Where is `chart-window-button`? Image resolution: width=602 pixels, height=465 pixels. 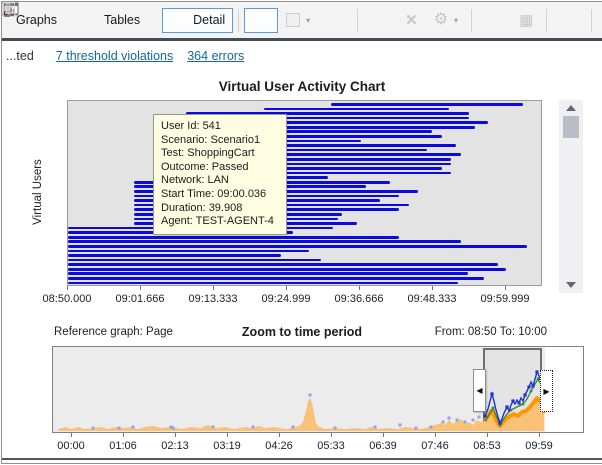
chart-window-button is located at coordinates (294, 17).